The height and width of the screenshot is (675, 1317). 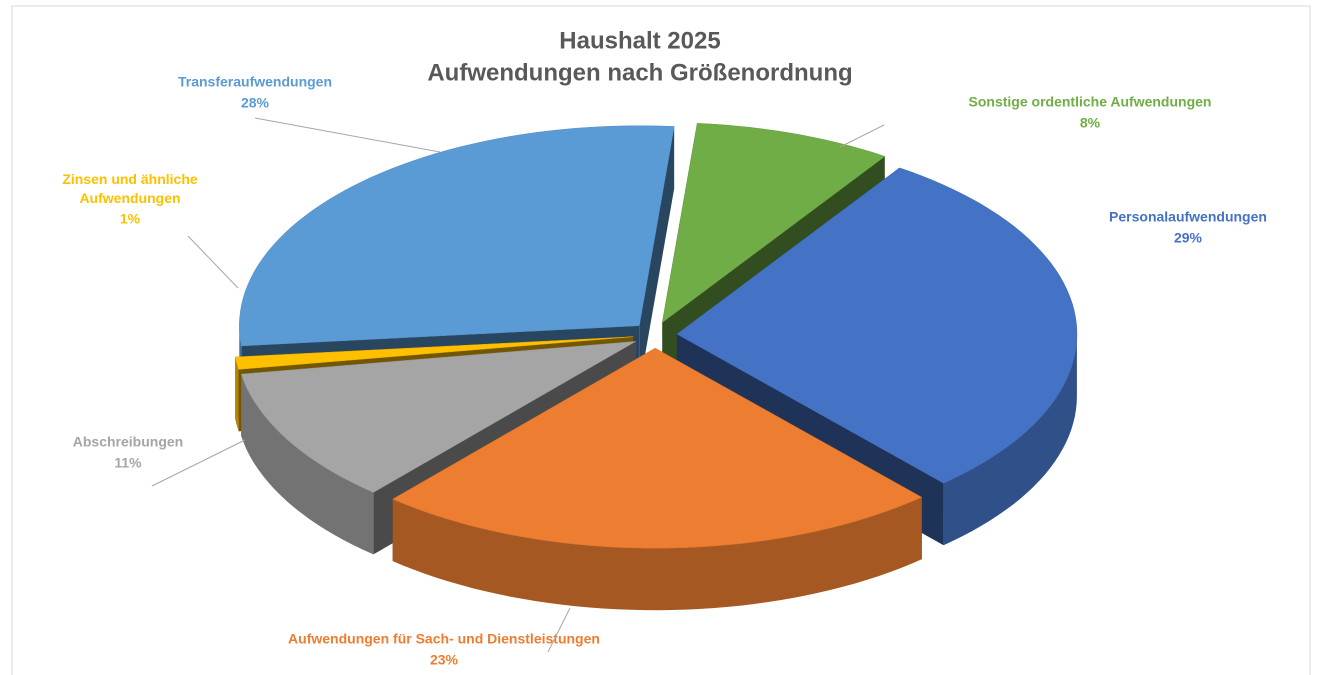 What do you see at coordinates (444, 660) in the screenshot?
I see `value-label: 23%` at bounding box center [444, 660].